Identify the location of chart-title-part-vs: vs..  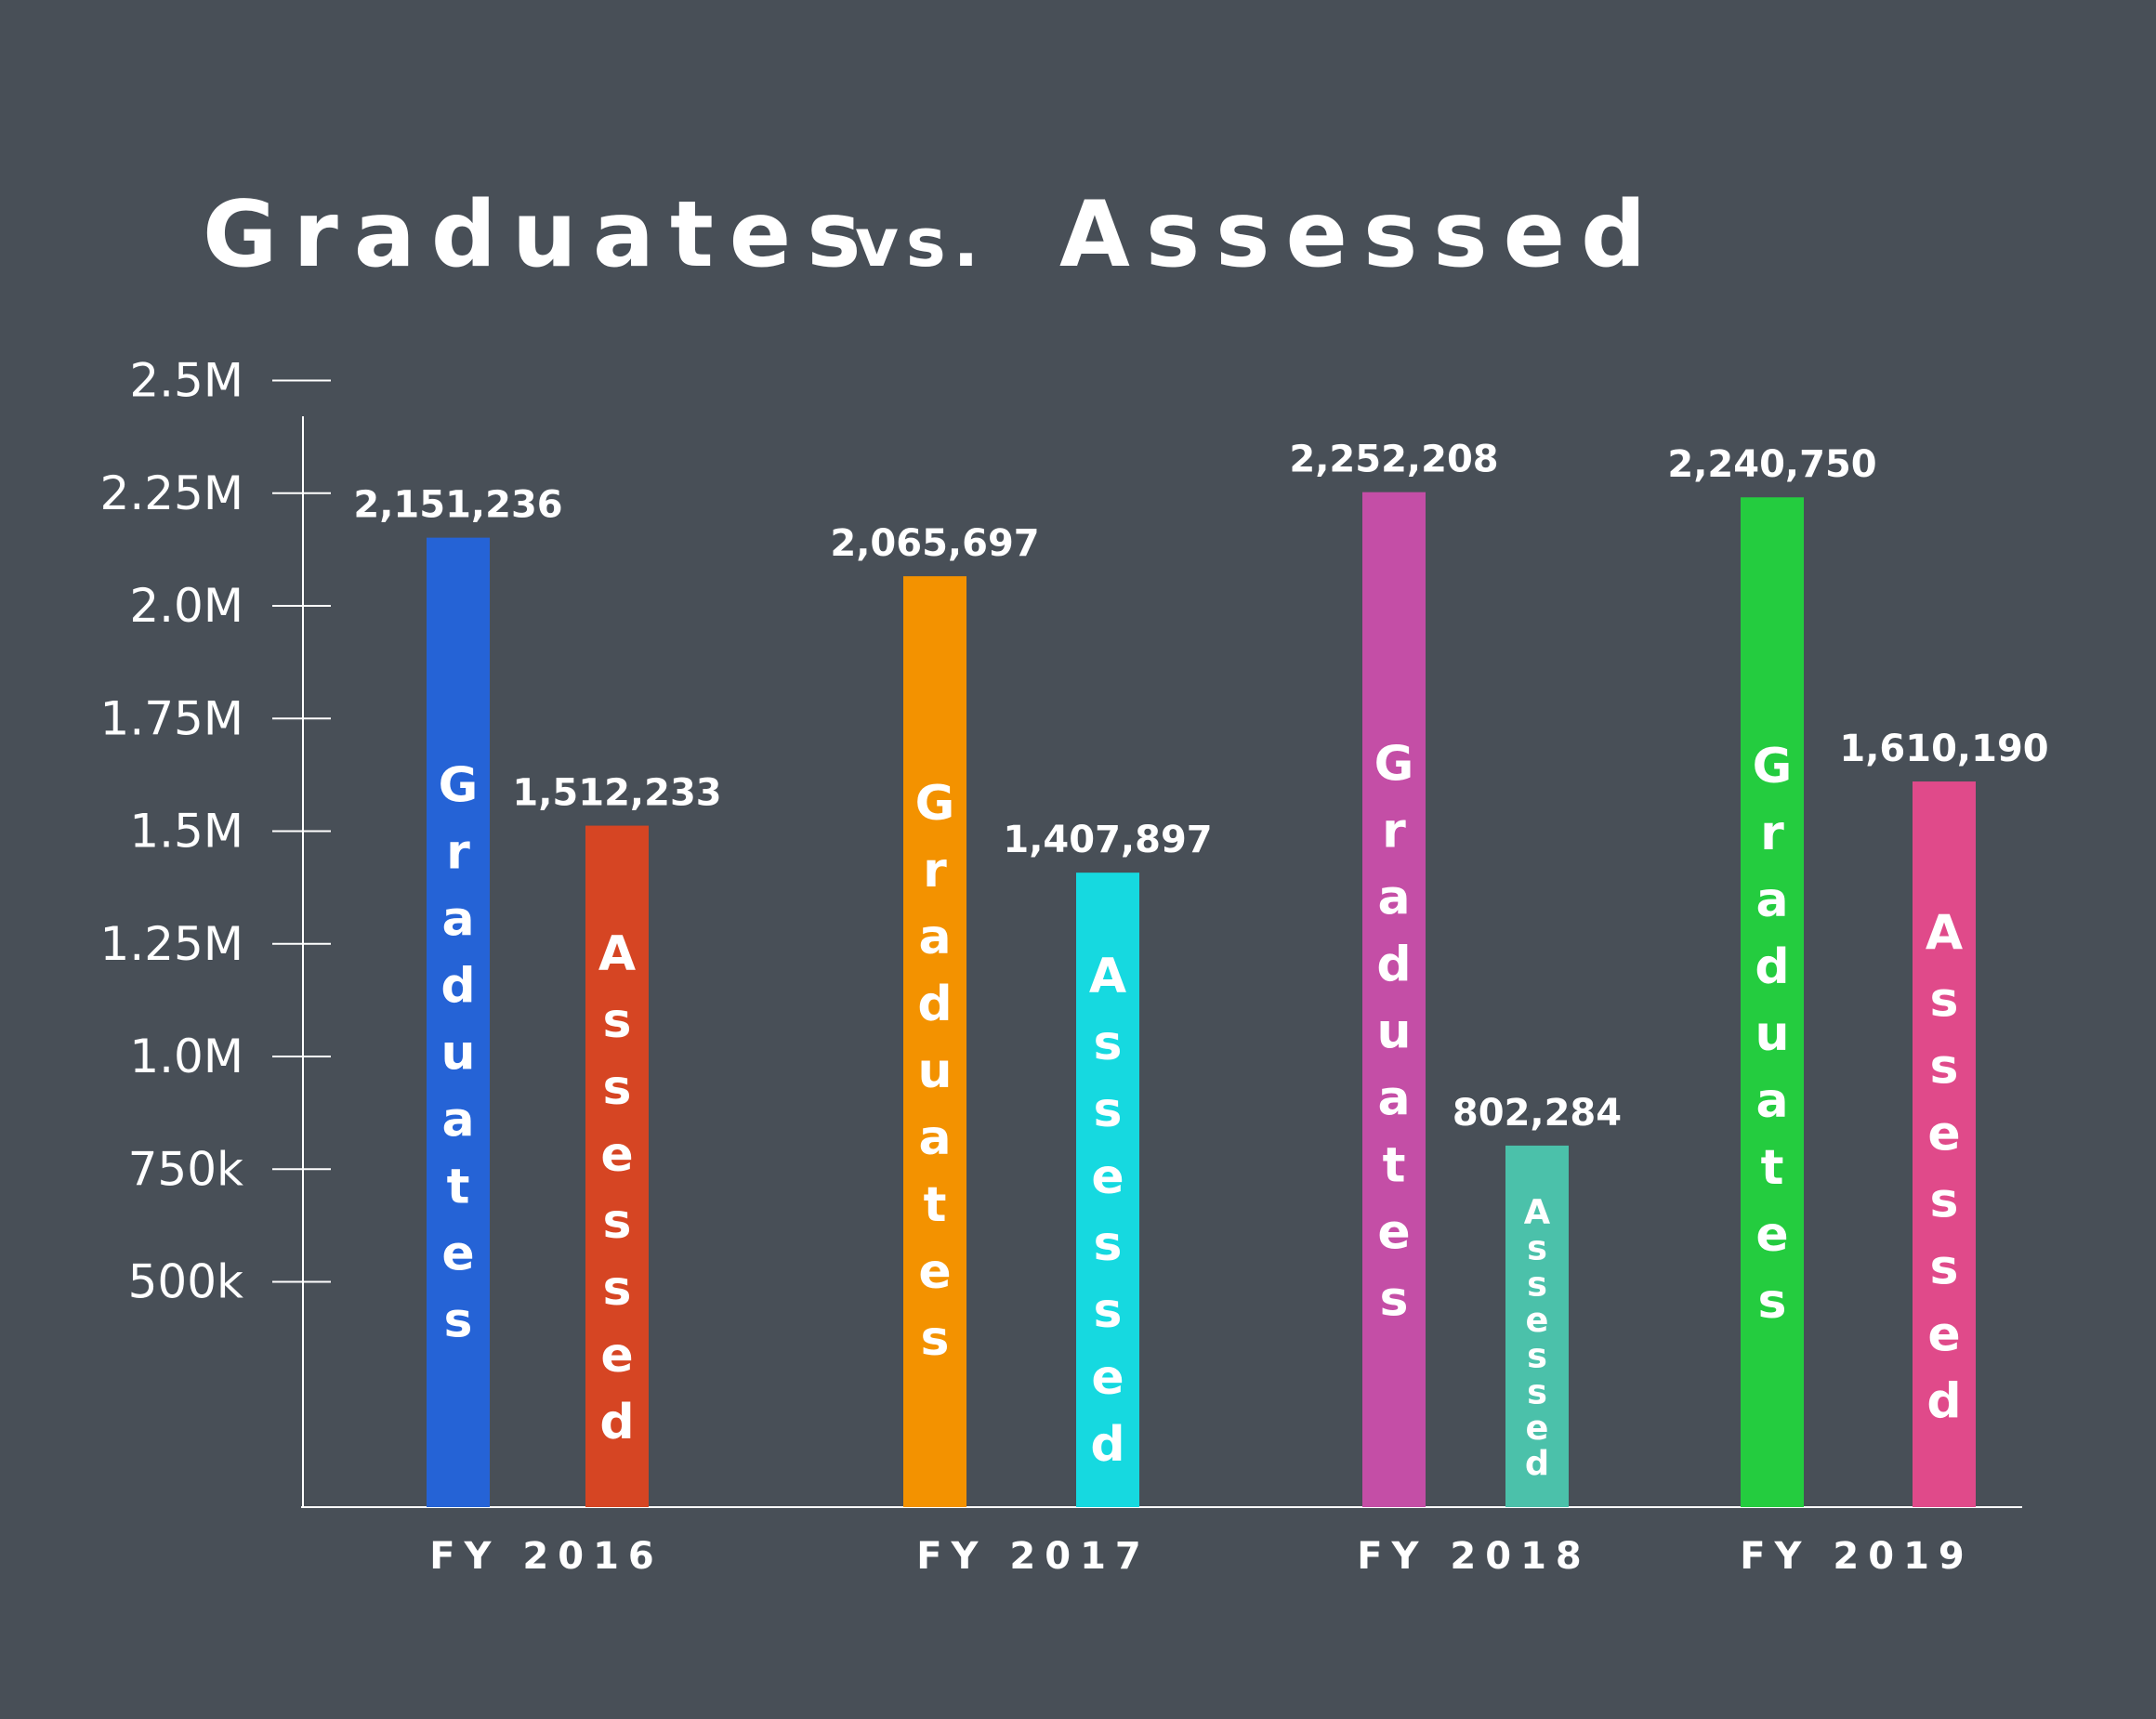
(921, 242).